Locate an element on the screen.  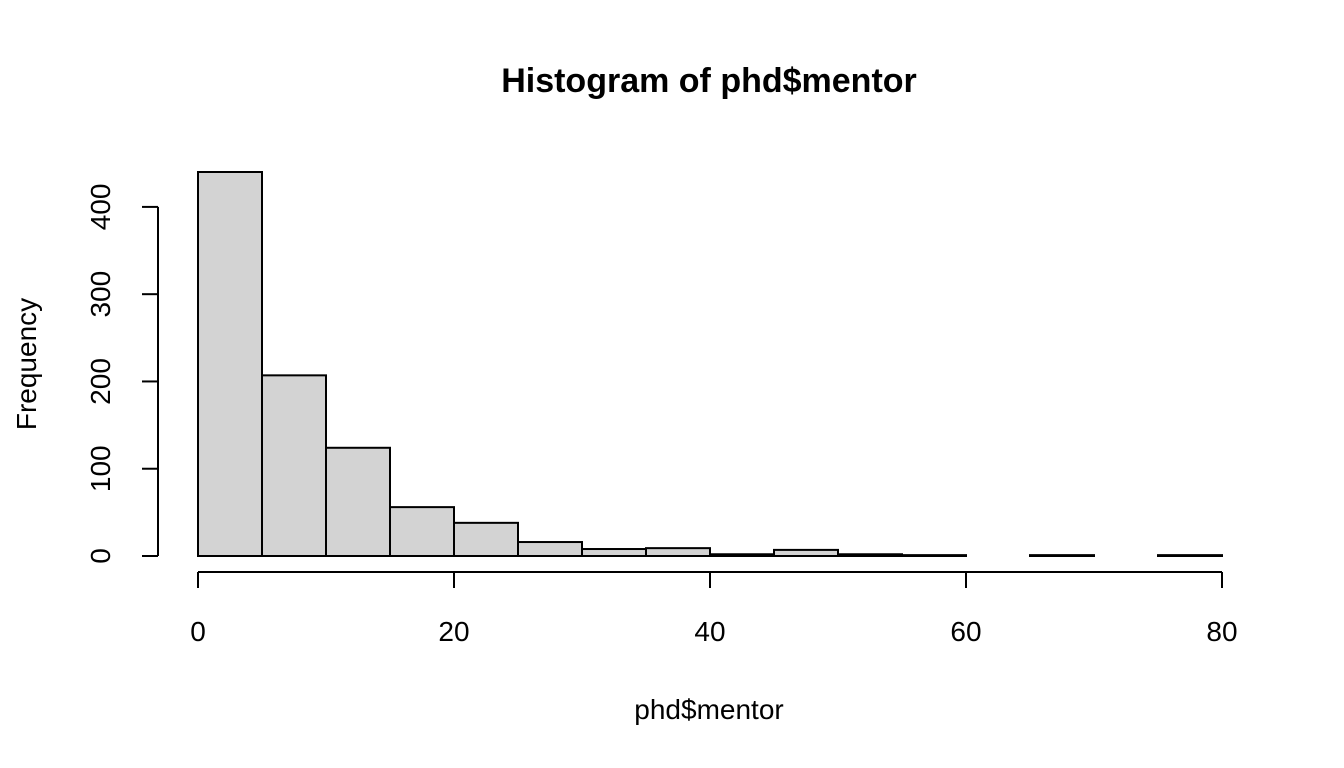
x-tick-label: 40 is located at coordinates (709, 631).